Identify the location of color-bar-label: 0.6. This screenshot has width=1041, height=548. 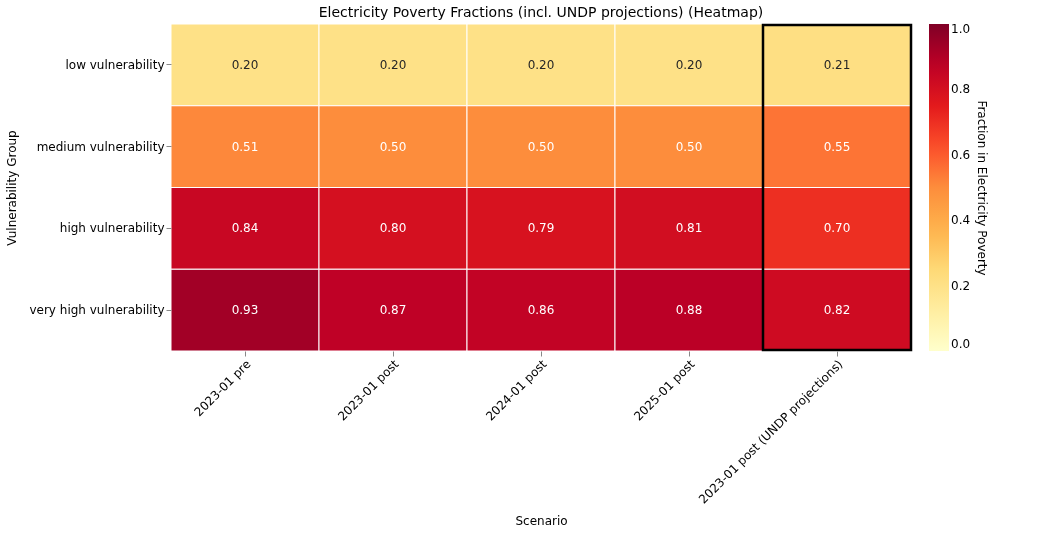
(961, 154).